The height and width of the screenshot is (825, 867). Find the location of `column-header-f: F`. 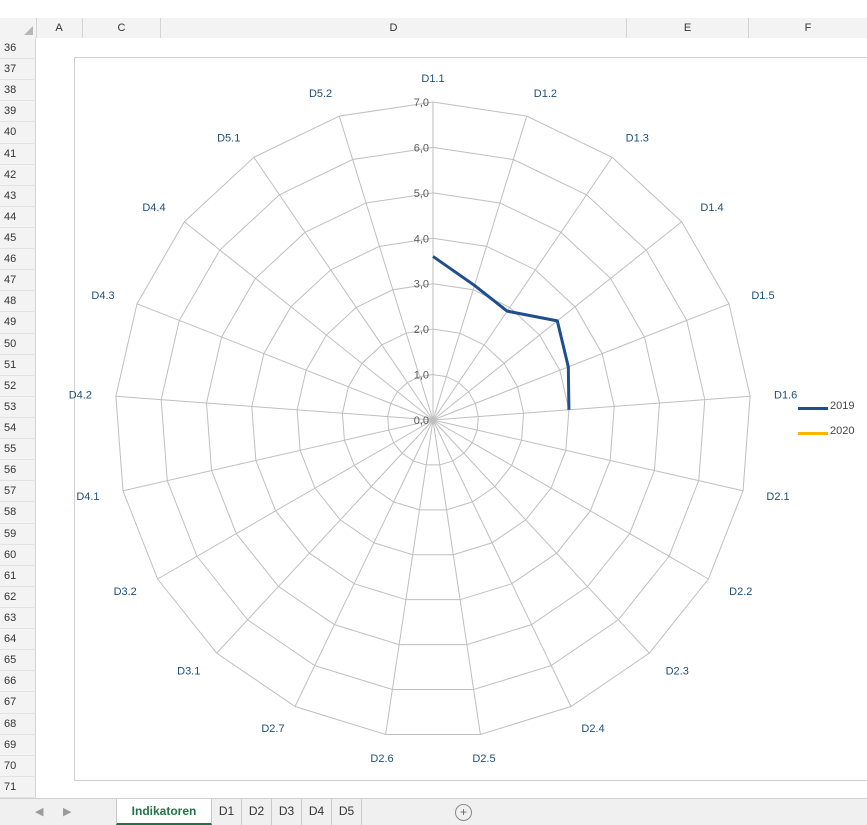

column-header-f: F is located at coordinates (808, 28).